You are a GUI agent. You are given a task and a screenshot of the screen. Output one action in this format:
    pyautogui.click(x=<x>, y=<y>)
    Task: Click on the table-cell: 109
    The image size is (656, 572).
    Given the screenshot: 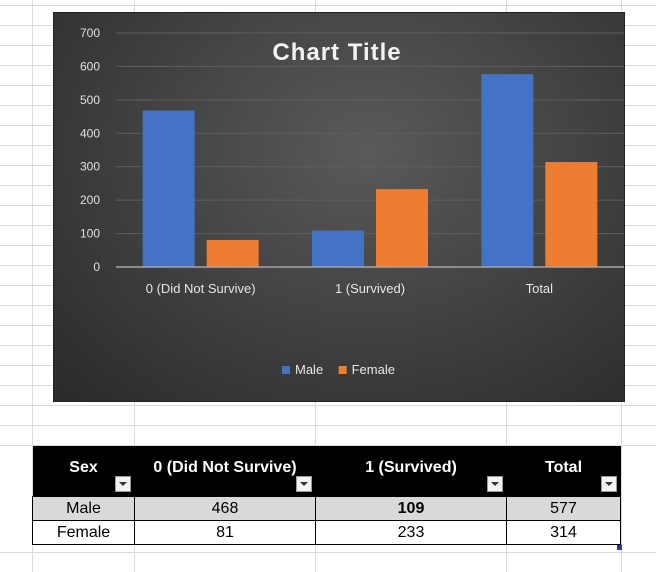 What is the action you would take?
    pyautogui.click(x=411, y=508)
    